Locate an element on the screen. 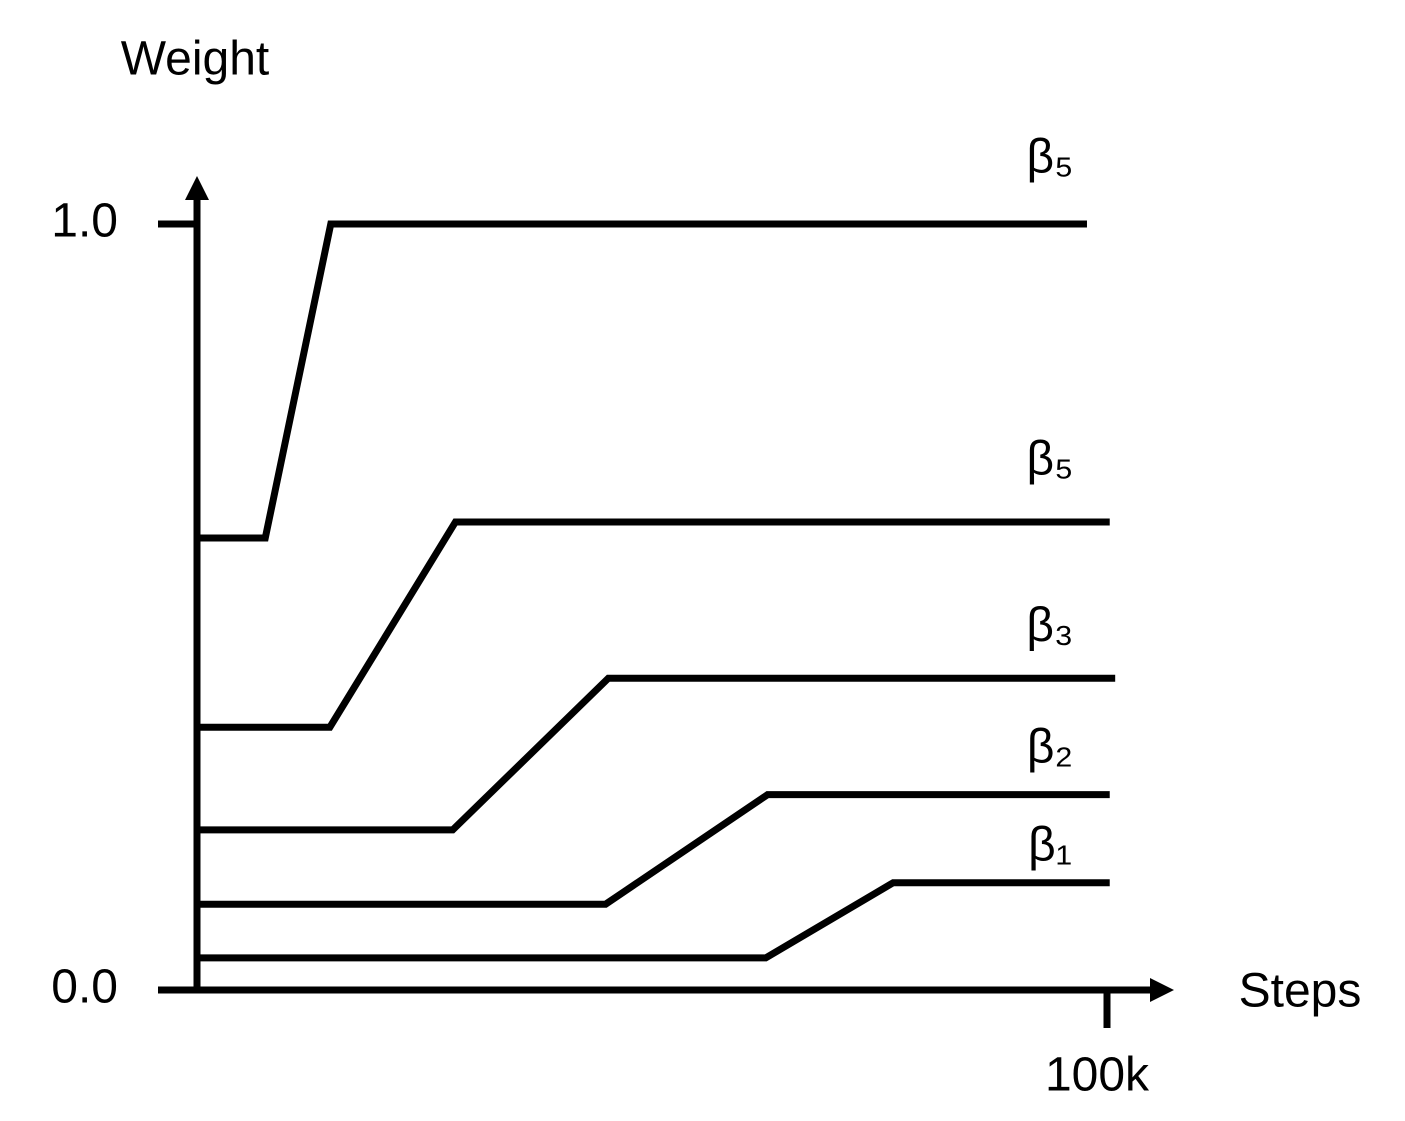  y-axis-label: Weight is located at coordinates (195, 59).